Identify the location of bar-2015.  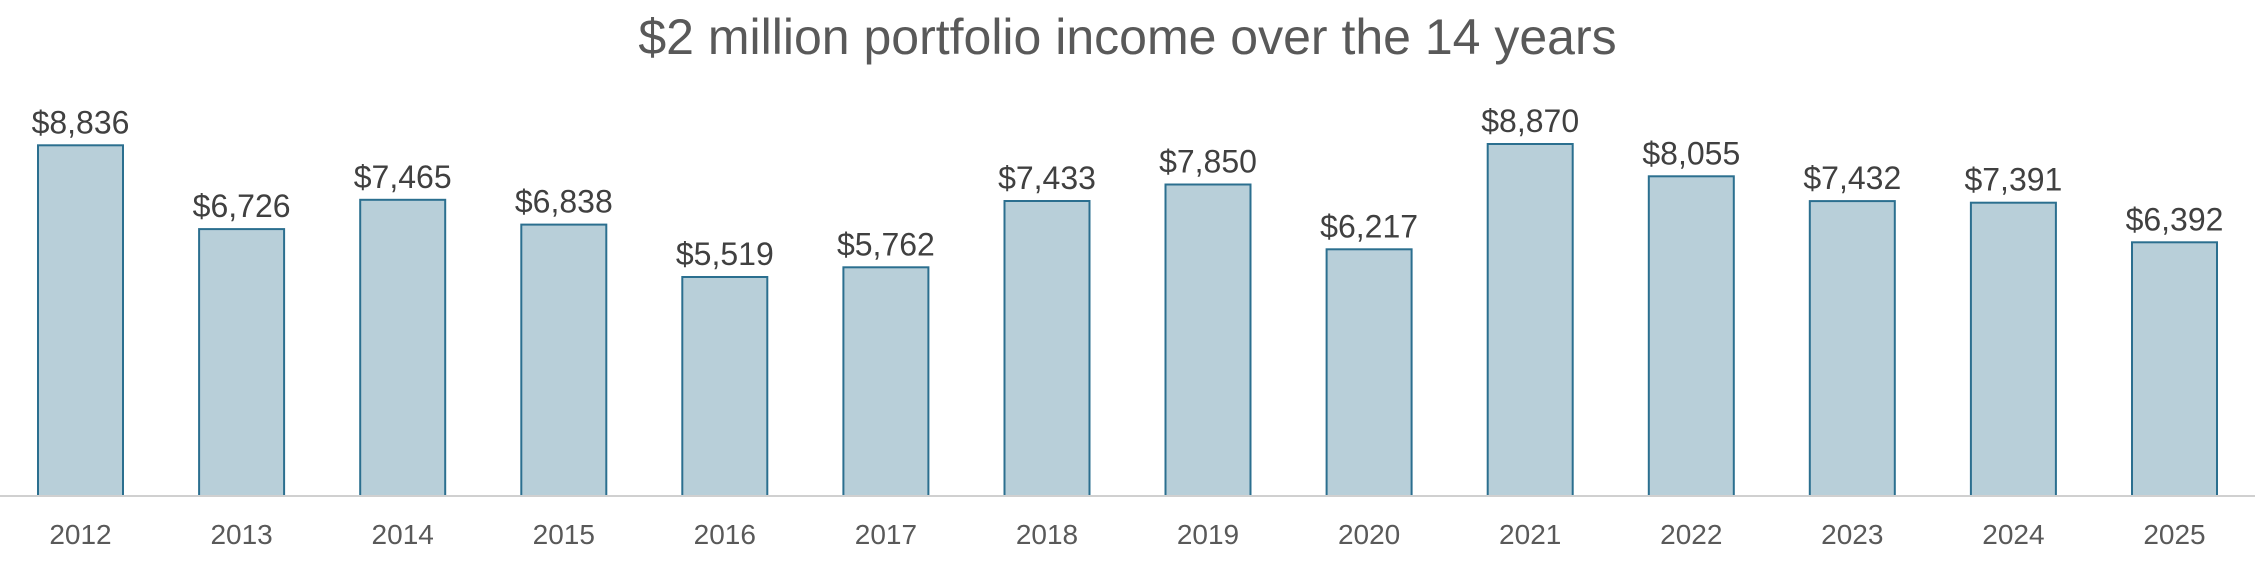
(564, 360).